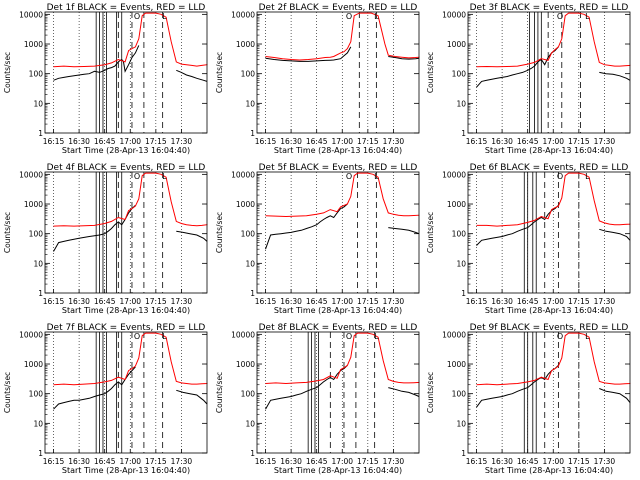 This screenshot has width=640, height=480. Describe the element at coordinates (549, 168) in the screenshot. I see `panel-title: Det 6f BLACK = Events, RED = LLD` at that location.